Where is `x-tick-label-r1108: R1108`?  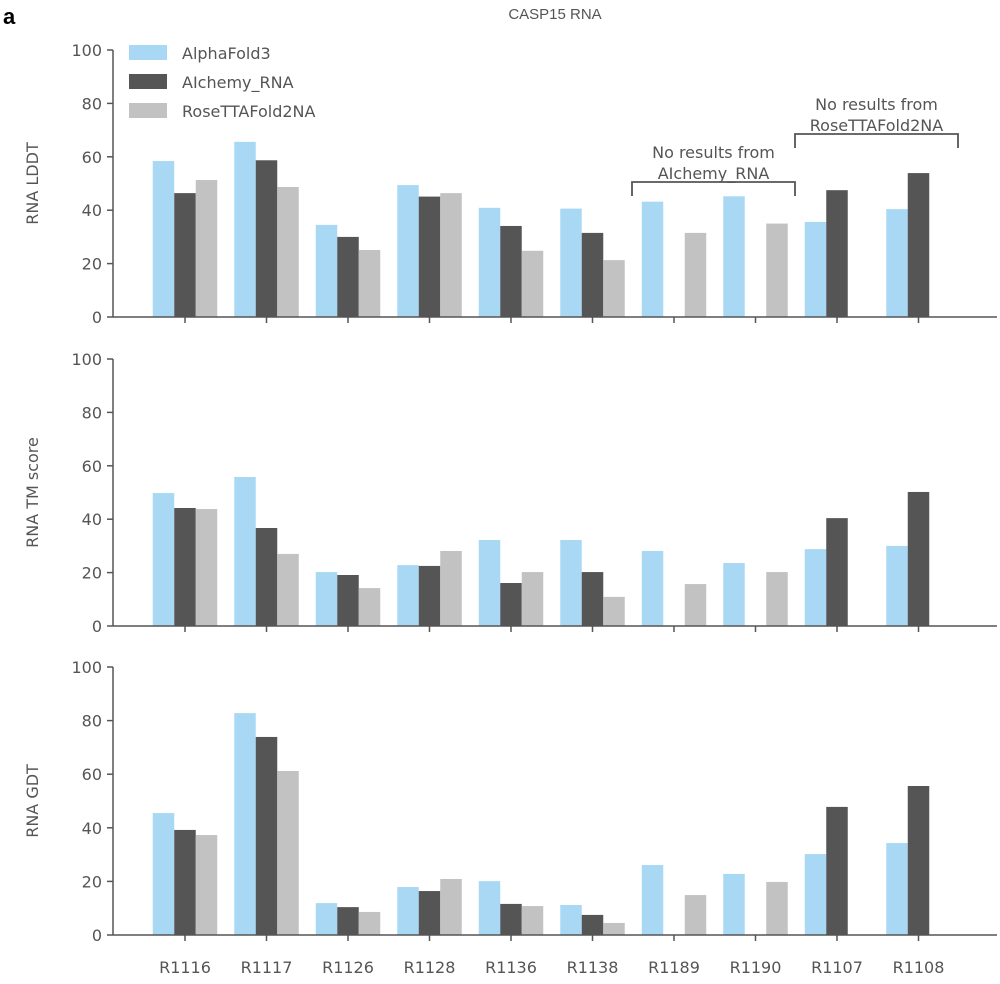 x-tick-label-r1108: R1108 is located at coordinates (919, 967).